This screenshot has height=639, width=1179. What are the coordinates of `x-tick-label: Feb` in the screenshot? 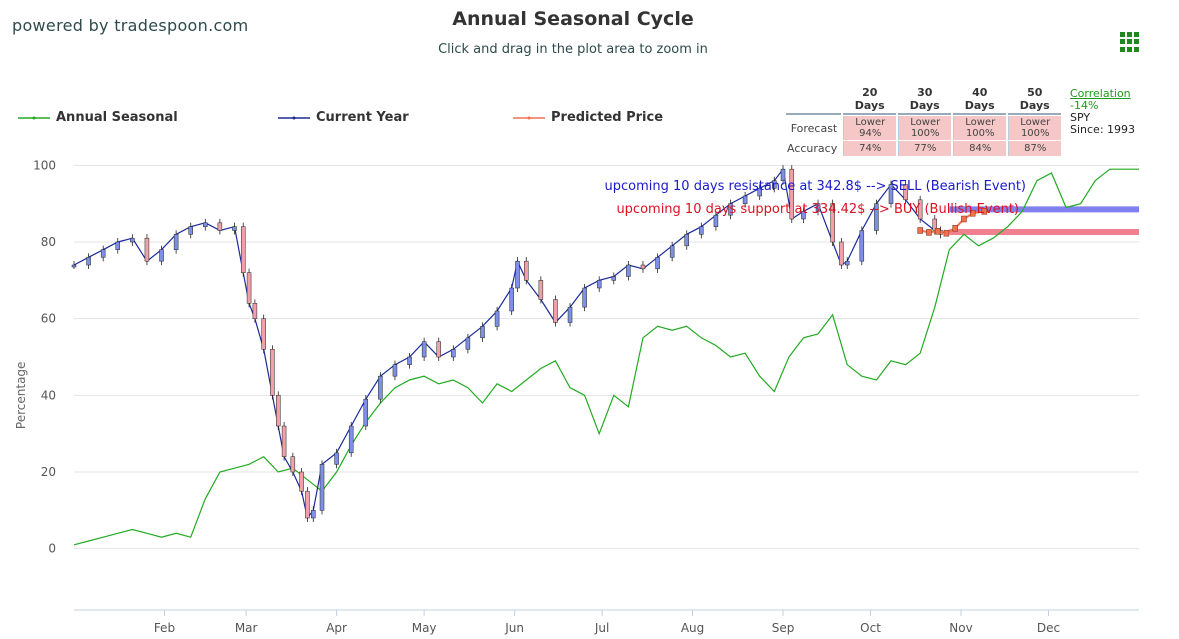 It's located at (164, 628).